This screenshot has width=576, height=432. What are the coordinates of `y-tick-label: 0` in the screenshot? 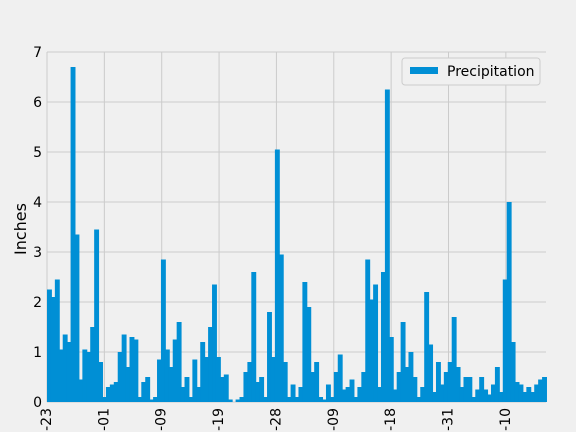 It's located at (37, 403).